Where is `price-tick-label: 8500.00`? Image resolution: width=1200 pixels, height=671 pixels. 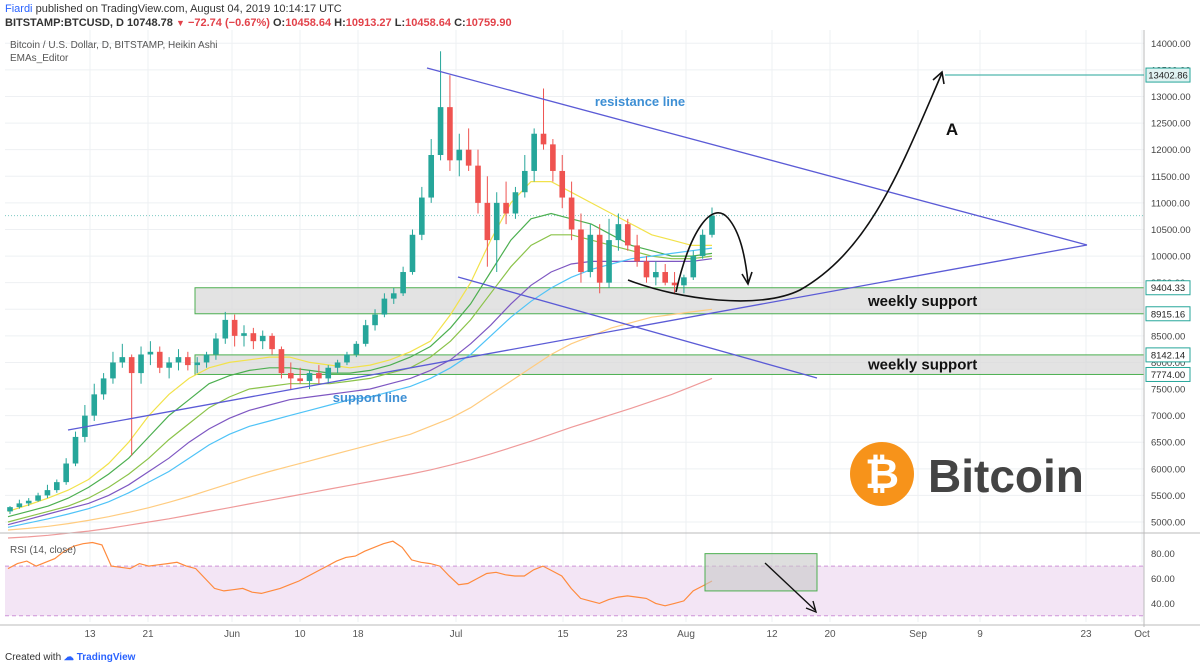 price-tick-label: 8500.00 is located at coordinates (1168, 336).